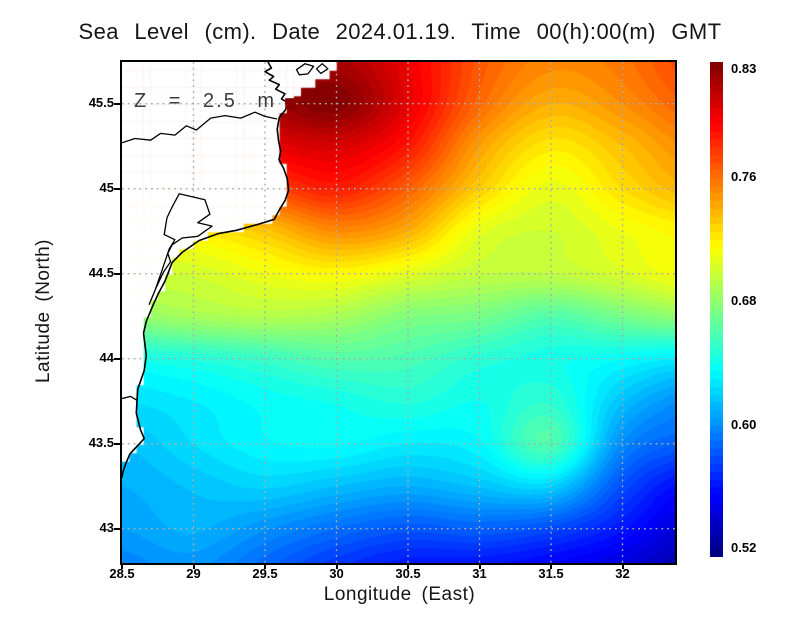 The image size is (800, 618). Describe the element at coordinates (479, 573) in the screenshot. I see `x-tick-label: 31` at that location.